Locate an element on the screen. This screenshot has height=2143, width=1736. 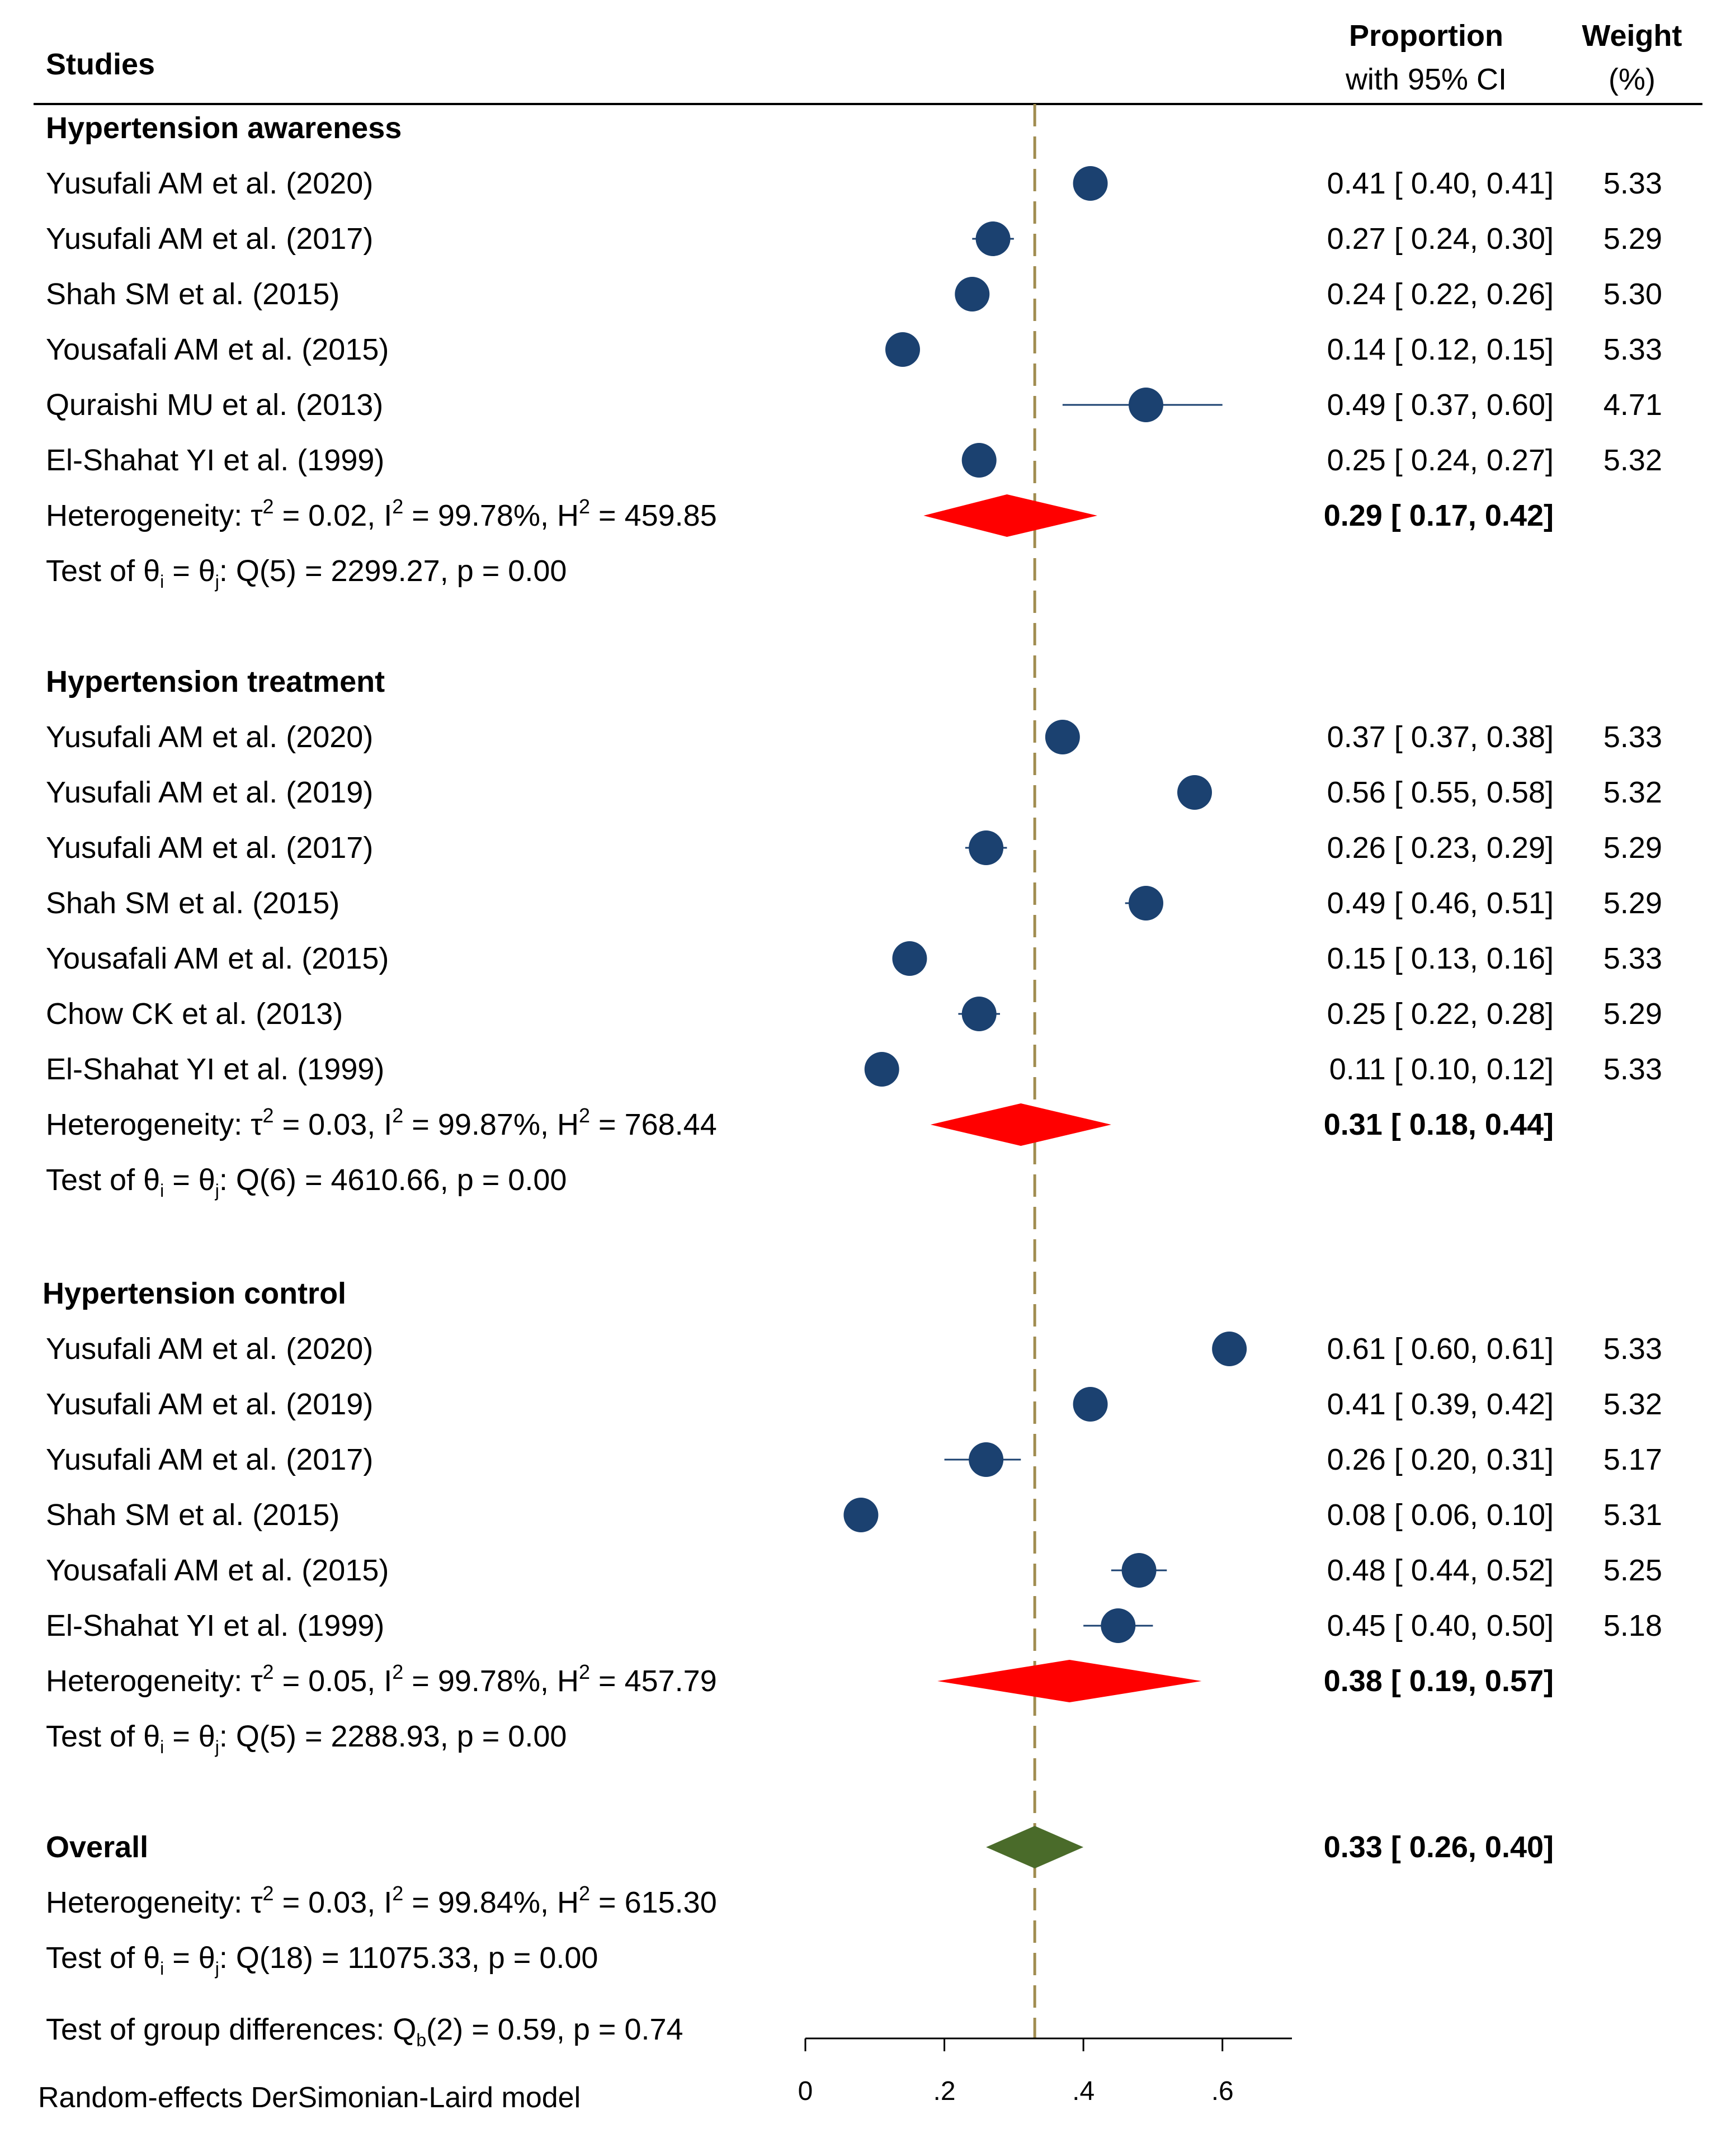
study-ci-text: 0.41 [ 0.40, 0.41] is located at coordinates (1440, 183).